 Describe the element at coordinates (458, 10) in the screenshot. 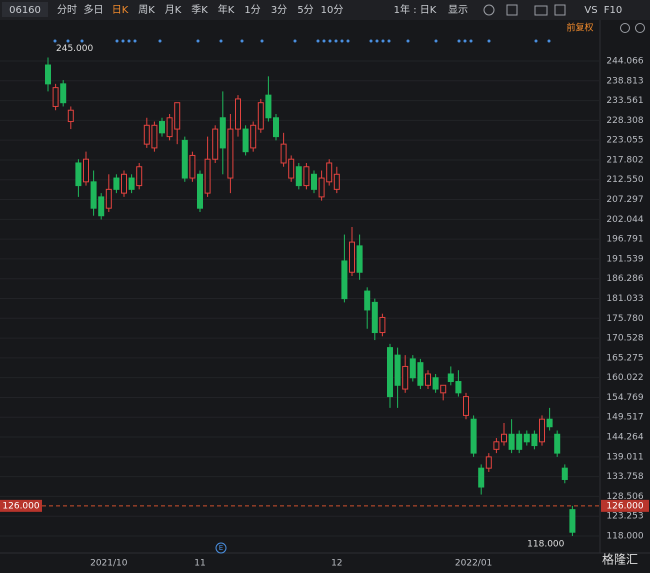

I see `display-button: 显示` at that location.